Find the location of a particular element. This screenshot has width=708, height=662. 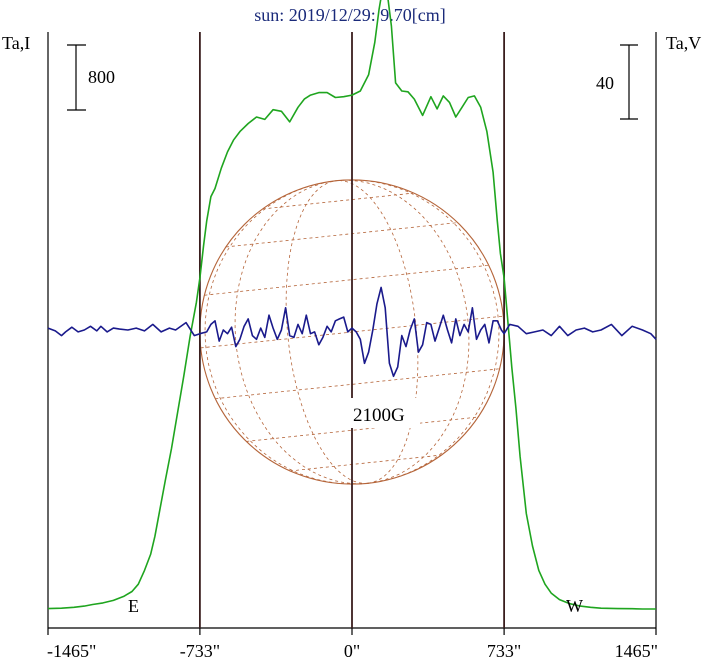

x-axis-ticks: -1465" -733" 0" 733" 1465" is located at coordinates (352, 644).